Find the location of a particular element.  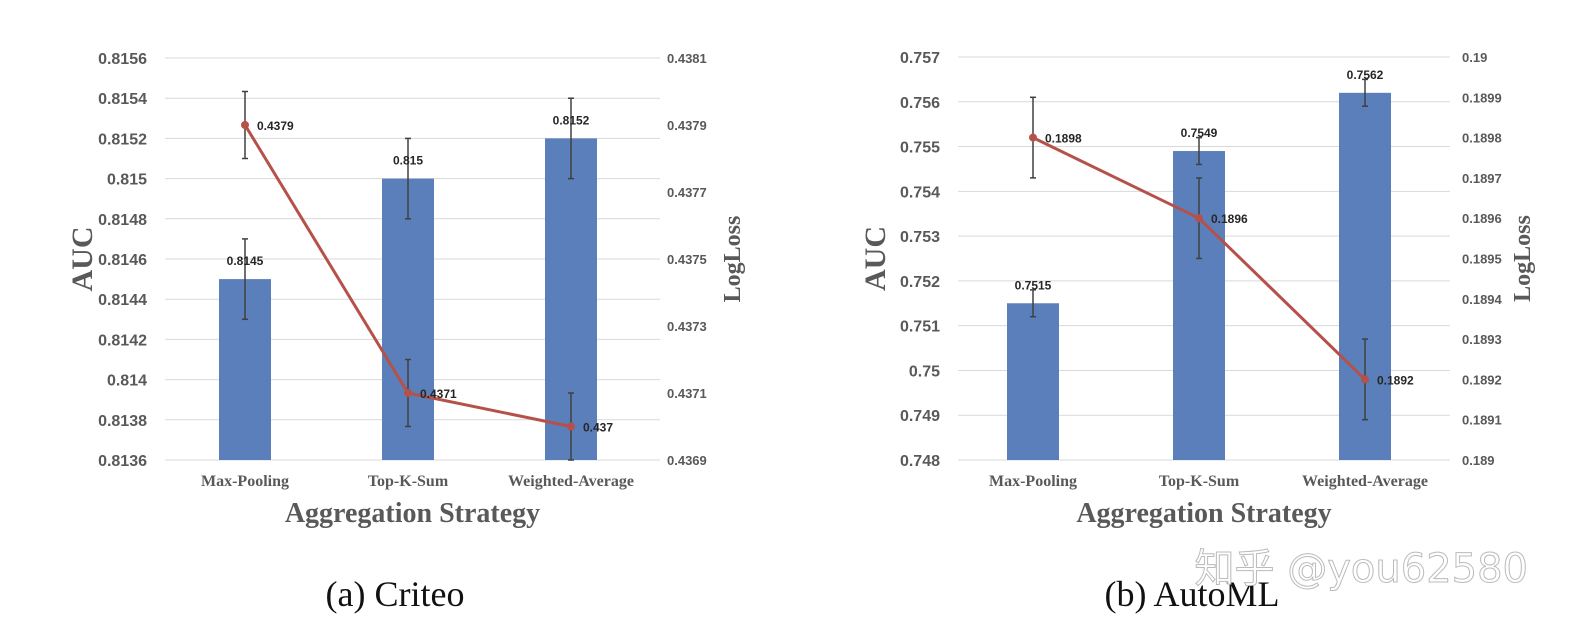

y-tick-label: 0.815 is located at coordinates (127, 180).